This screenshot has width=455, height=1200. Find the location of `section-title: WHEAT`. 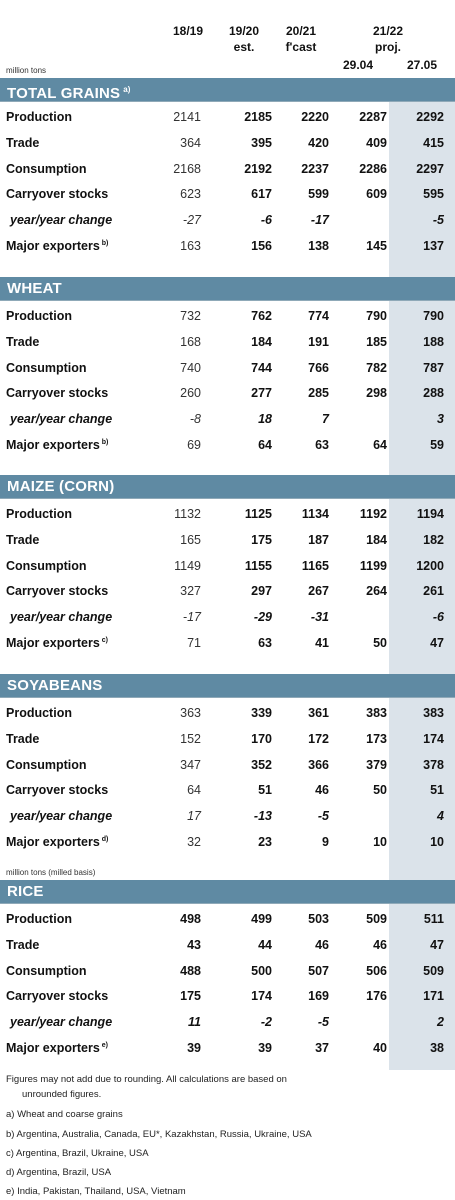

section-title: WHEAT is located at coordinates (34, 288).